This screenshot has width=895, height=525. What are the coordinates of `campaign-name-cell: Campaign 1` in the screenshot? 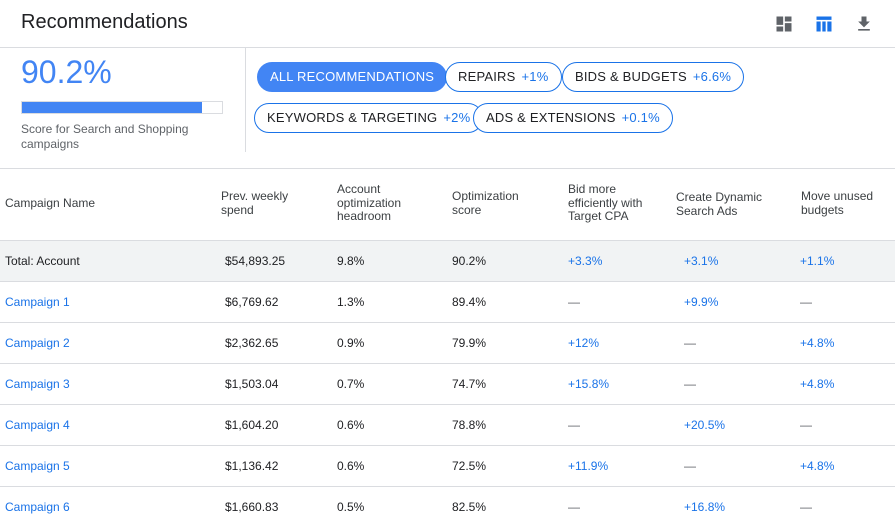 It's located at (37, 302).